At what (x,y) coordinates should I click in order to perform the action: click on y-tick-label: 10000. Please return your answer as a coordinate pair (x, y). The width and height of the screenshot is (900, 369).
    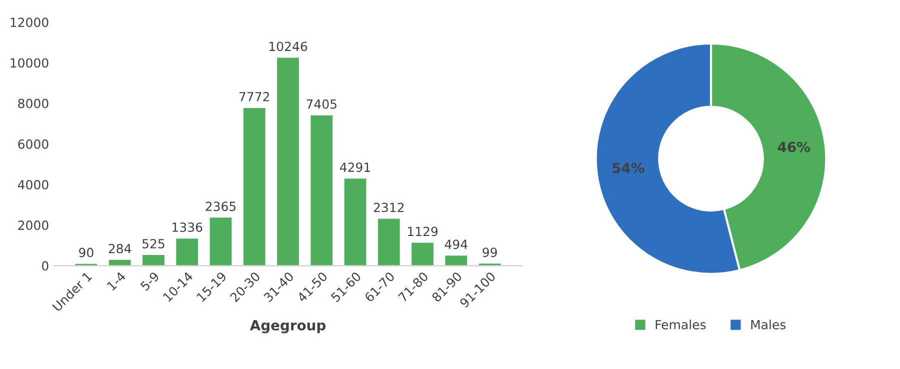
    Looking at the image, I should click on (29, 63).